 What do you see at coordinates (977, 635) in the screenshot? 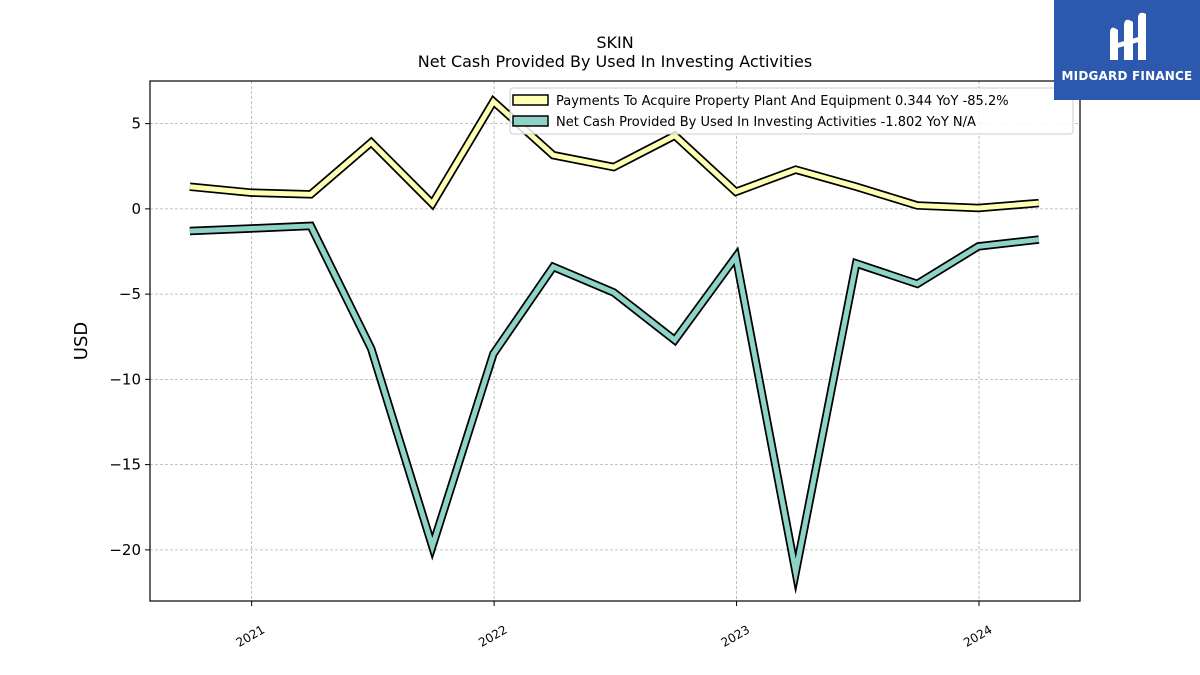
I see `x-tick-label: 2024` at bounding box center [977, 635].